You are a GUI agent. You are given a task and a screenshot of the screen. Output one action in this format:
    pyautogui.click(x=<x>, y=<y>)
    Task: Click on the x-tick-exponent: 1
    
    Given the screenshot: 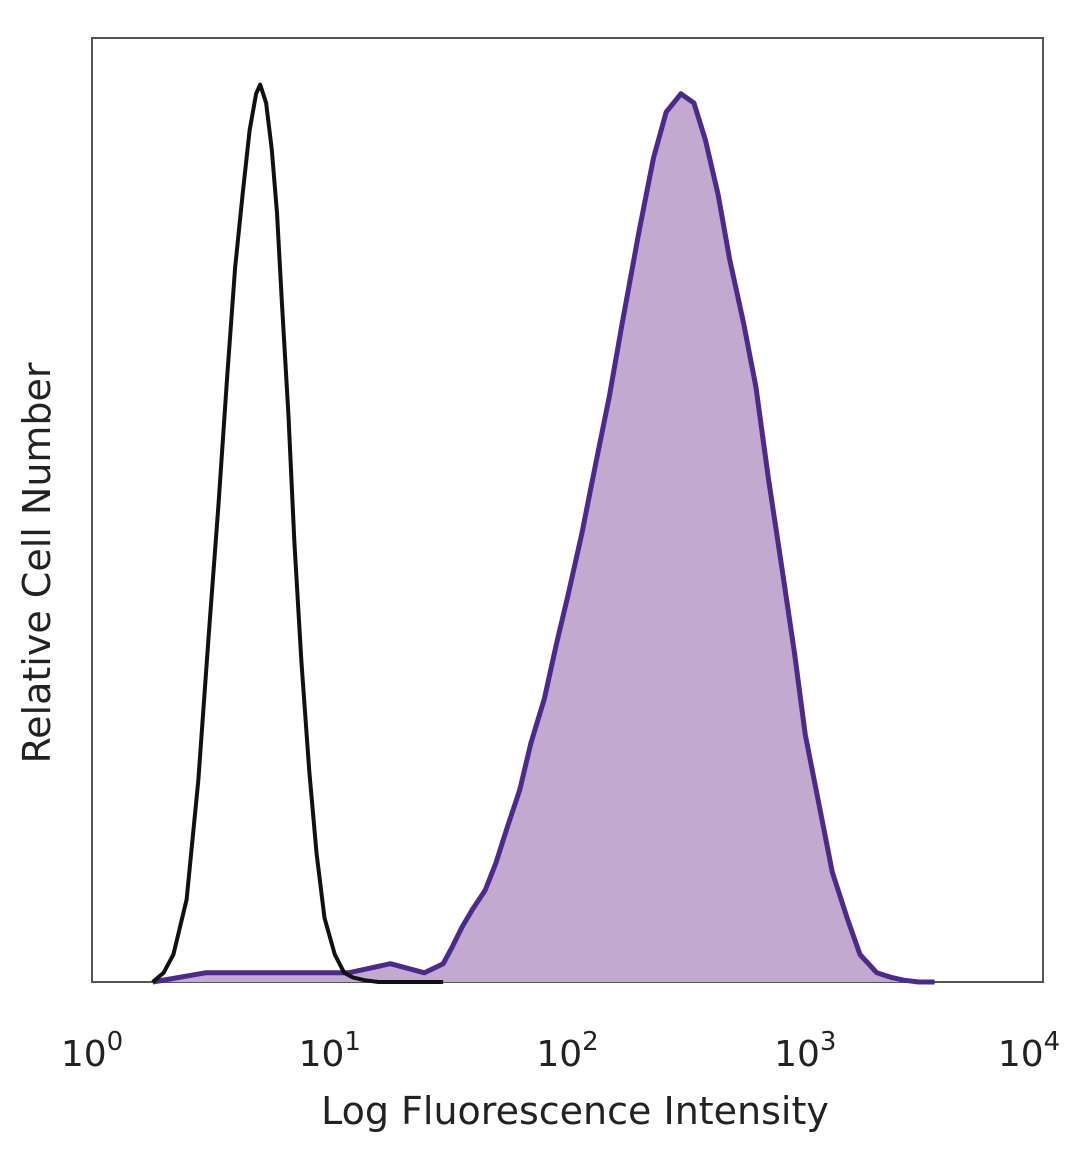 What is the action you would take?
    pyautogui.click(x=352, y=1042)
    